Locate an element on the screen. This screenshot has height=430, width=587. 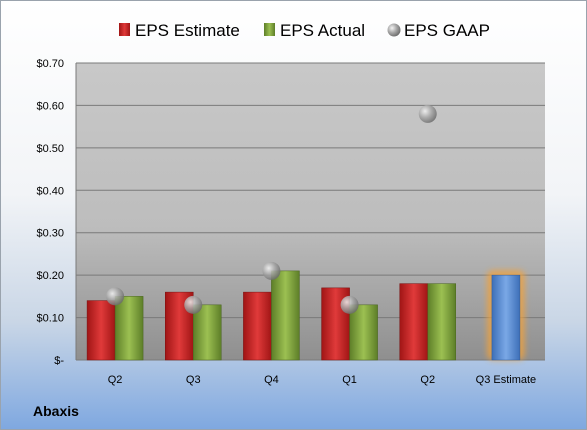
y-tick-label: $0.50 is located at coordinates (50, 149).